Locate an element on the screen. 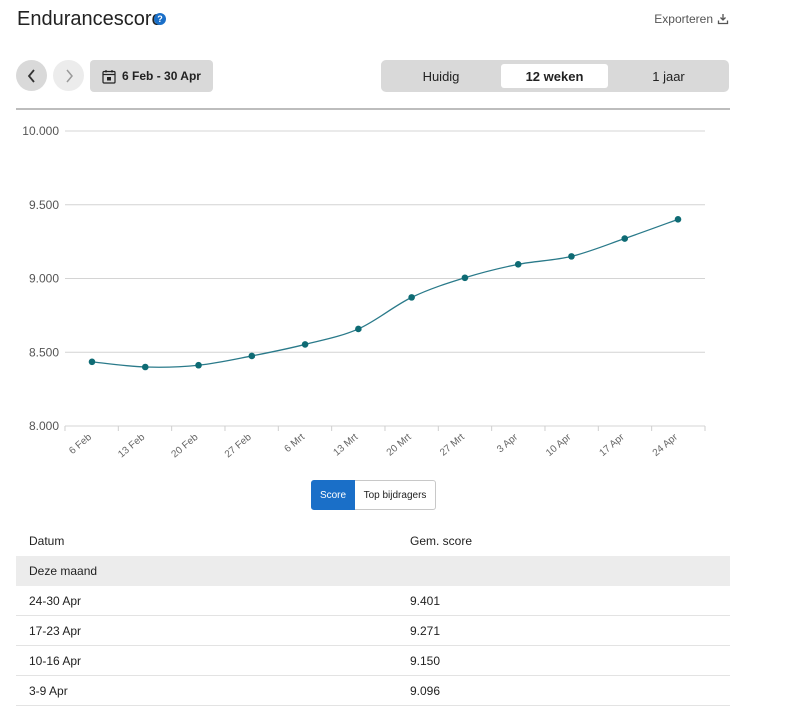 This screenshot has width=800, height=707. toolbar: 6 Feb - 30 Apr Huidig 12 weken 1 jaar is located at coordinates (373, 76).